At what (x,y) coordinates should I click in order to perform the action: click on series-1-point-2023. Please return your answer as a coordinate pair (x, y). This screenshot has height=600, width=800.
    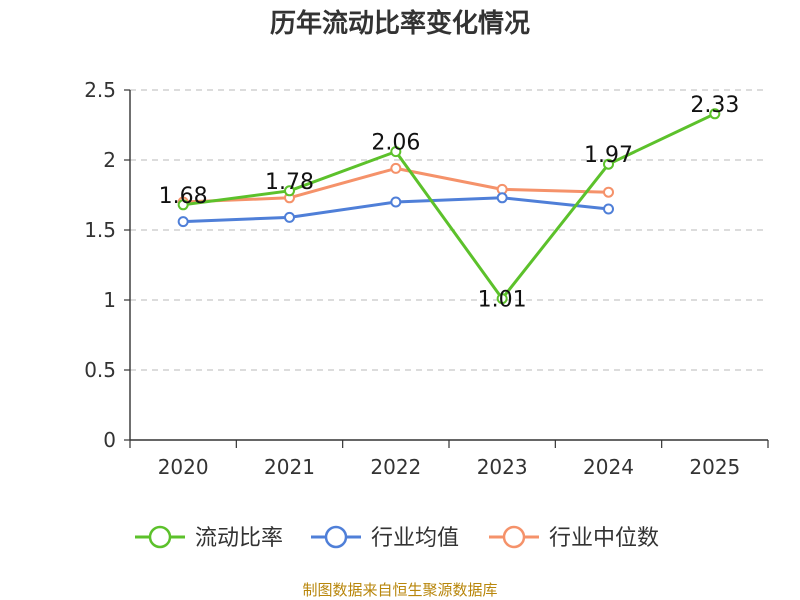
    Looking at the image, I should click on (502, 299).